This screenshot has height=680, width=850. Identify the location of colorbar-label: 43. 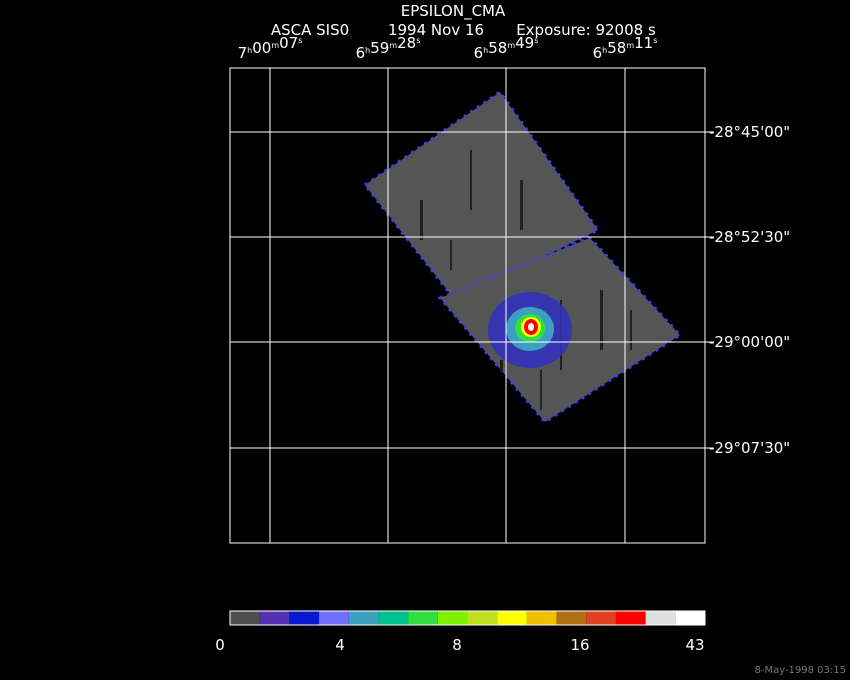
(694, 645).